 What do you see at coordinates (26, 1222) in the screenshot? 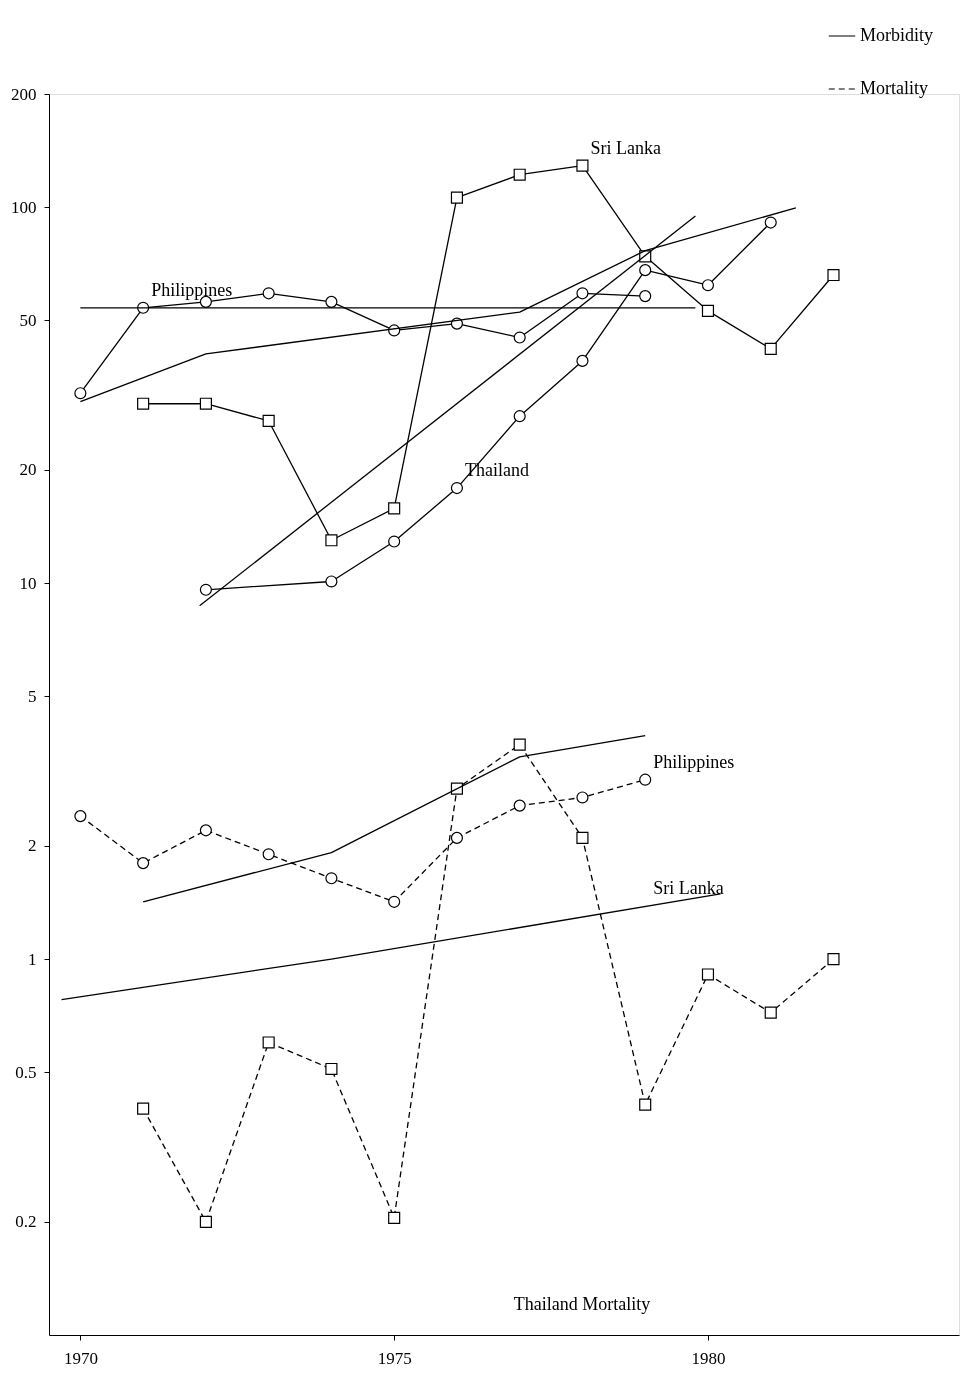
I see `y-tick-label: 0.2` at bounding box center [26, 1222].